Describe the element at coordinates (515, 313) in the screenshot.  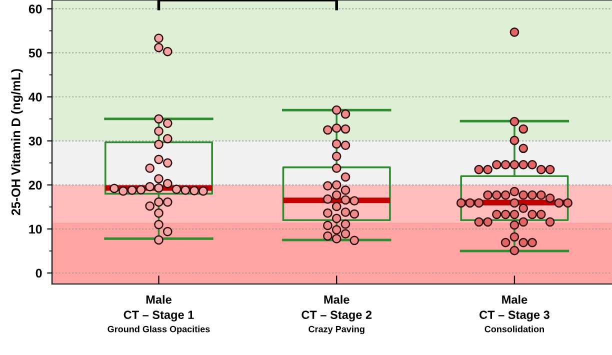
I see `x-tick-label: Male CT – Stage 3 Consolidation` at that location.